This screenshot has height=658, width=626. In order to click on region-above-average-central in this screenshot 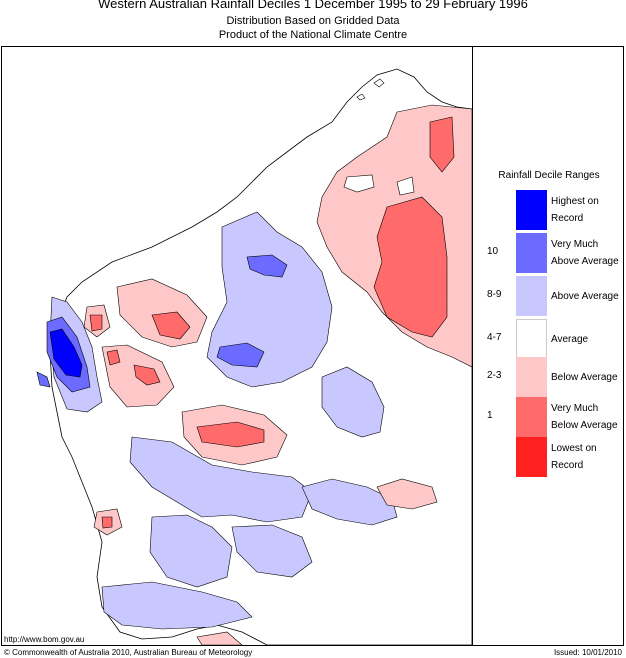, I will do `click(269, 299)`.